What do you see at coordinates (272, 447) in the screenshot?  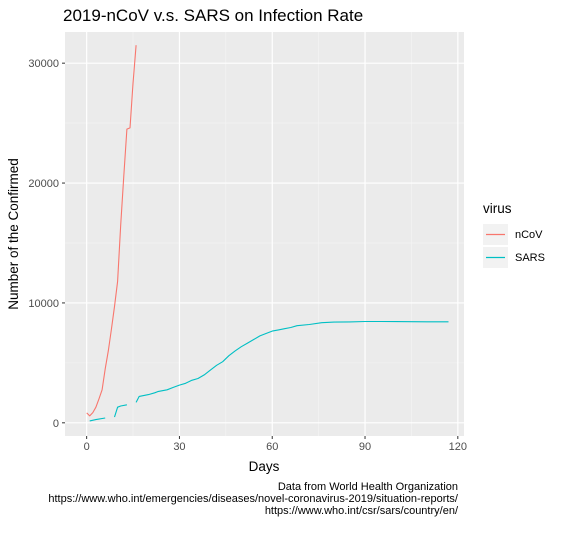 I see `x-tick-label: 60` at bounding box center [272, 447].